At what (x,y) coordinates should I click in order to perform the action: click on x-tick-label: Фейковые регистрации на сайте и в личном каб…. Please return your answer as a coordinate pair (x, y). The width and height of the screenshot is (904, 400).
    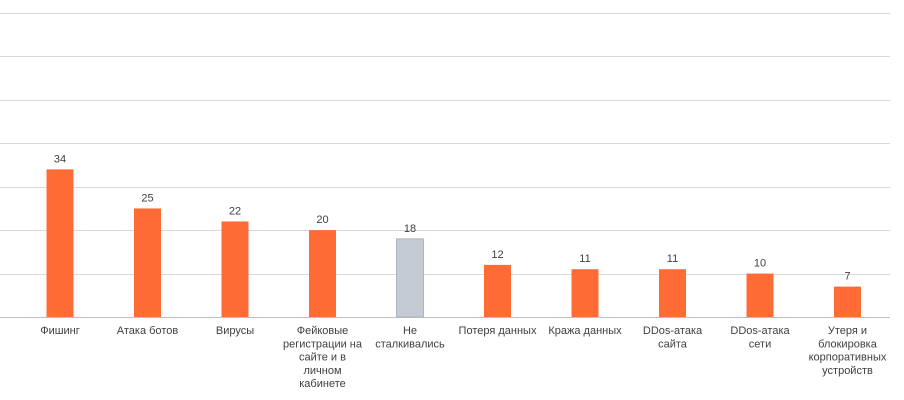
    Looking at the image, I should click on (323, 357).